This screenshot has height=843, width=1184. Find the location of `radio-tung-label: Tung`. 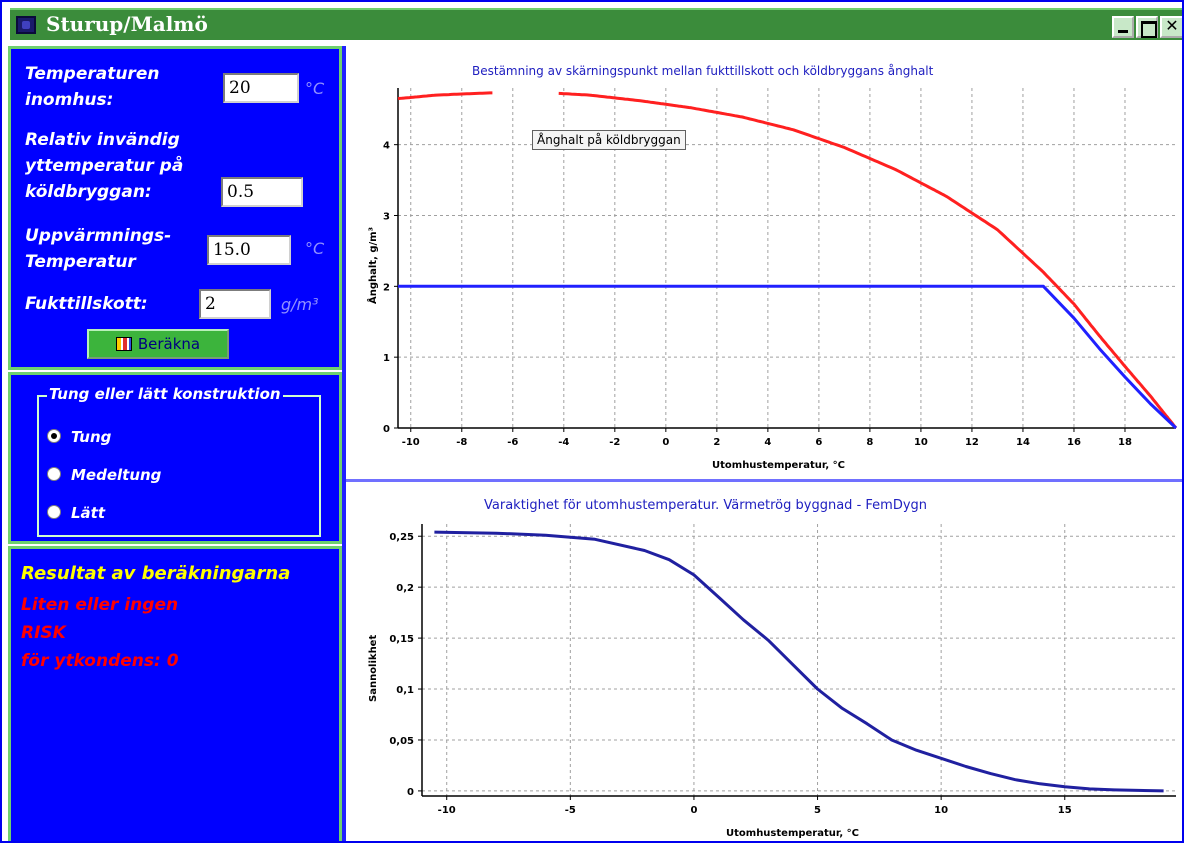

radio-tung-label: Tung is located at coordinates (91, 437).